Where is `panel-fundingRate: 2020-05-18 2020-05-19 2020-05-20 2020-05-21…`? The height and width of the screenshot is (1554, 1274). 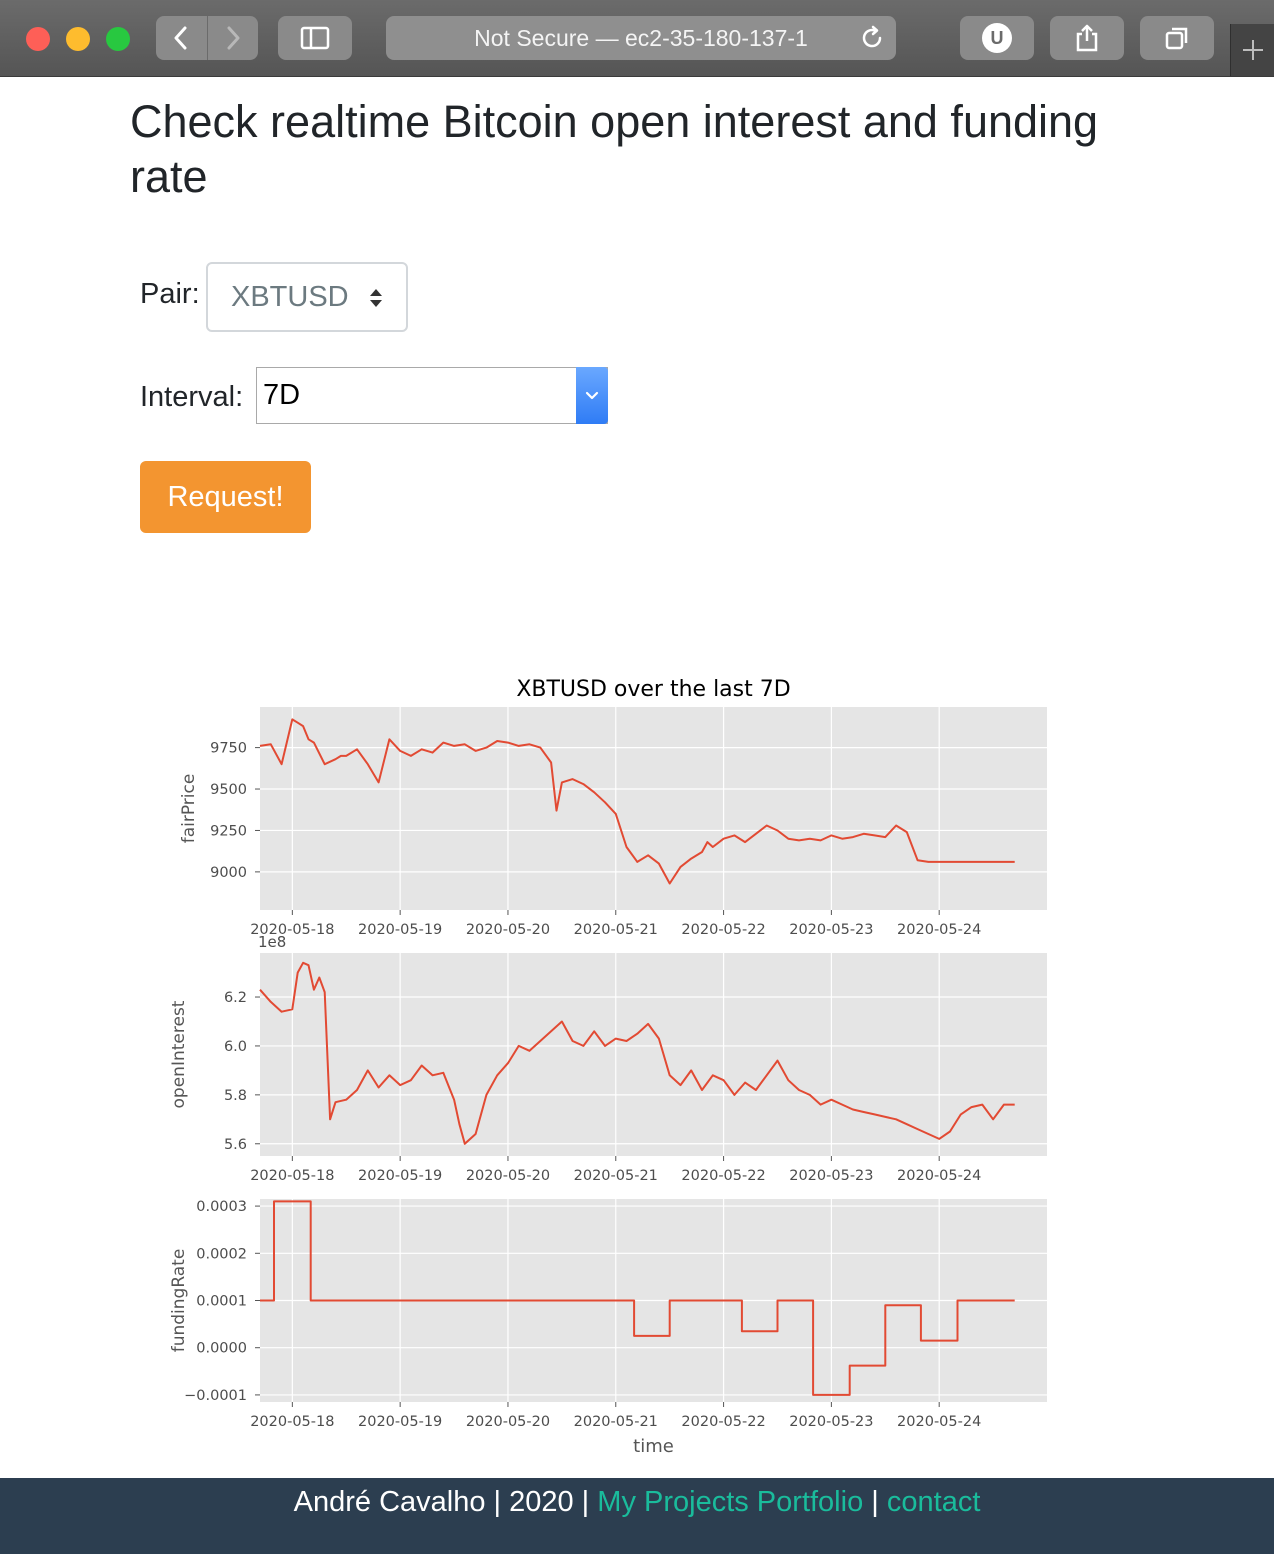 panel-fundingRate: 2020-05-18 2020-05-19 2020-05-20 2020-05-21… is located at coordinates (608, 1314).